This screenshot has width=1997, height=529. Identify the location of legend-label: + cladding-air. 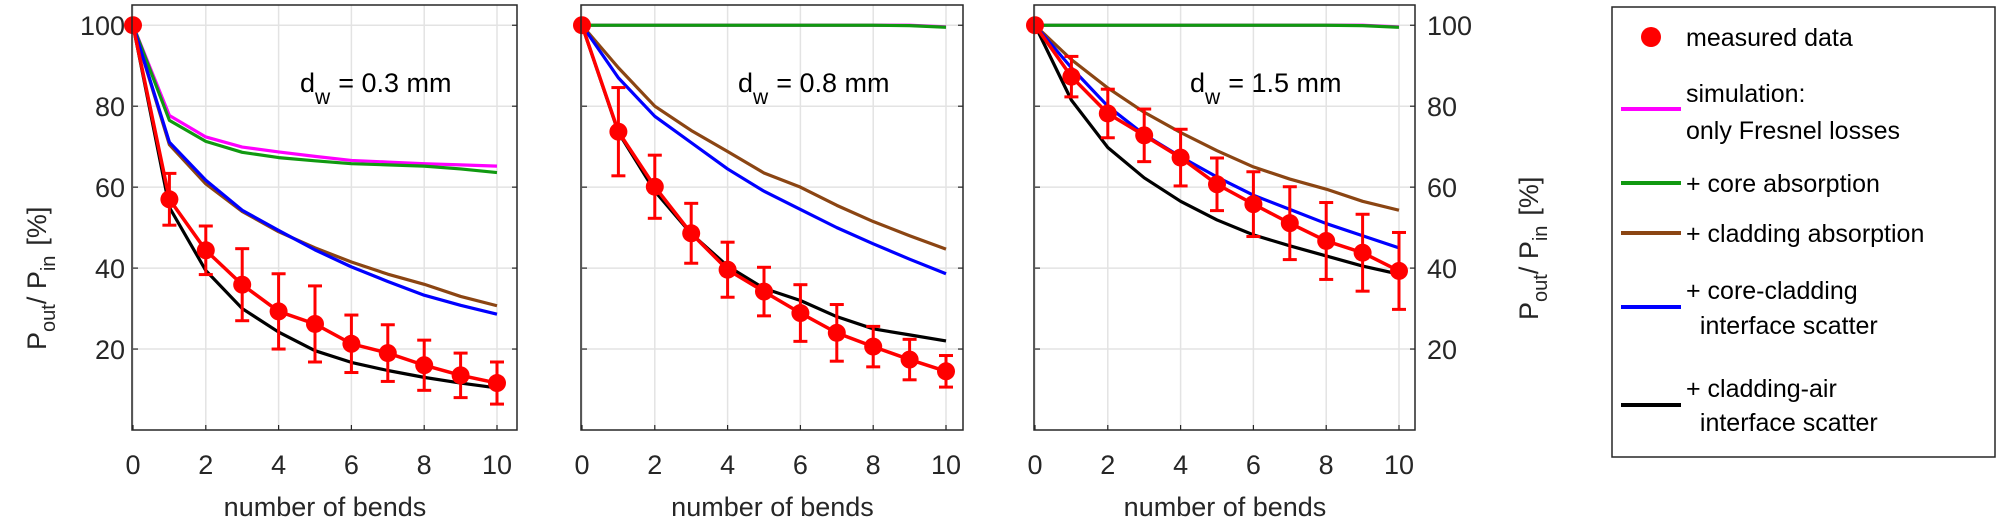
(1761, 389).